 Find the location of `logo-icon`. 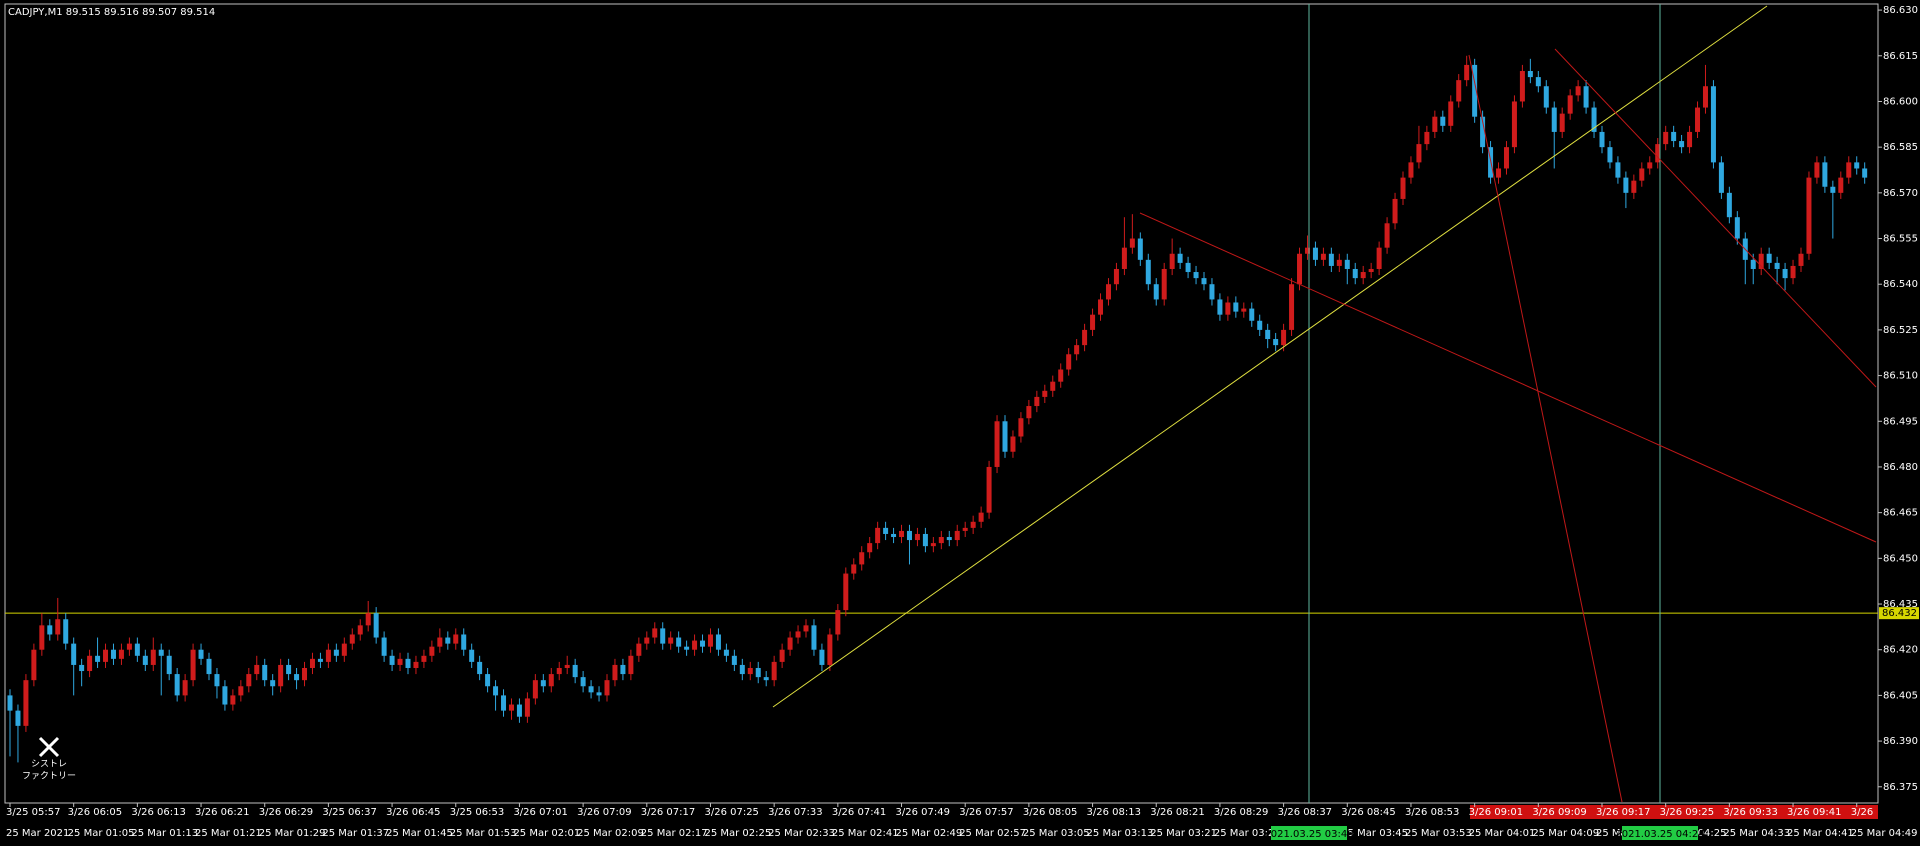

logo-icon is located at coordinates (49, 747).